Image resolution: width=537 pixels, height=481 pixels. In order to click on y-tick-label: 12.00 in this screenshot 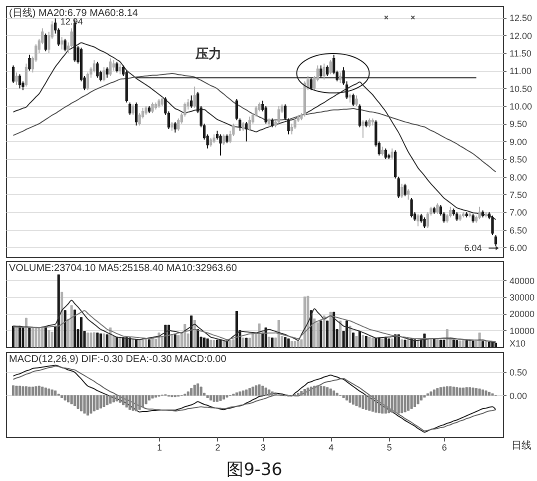, I will do `click(521, 35)`.